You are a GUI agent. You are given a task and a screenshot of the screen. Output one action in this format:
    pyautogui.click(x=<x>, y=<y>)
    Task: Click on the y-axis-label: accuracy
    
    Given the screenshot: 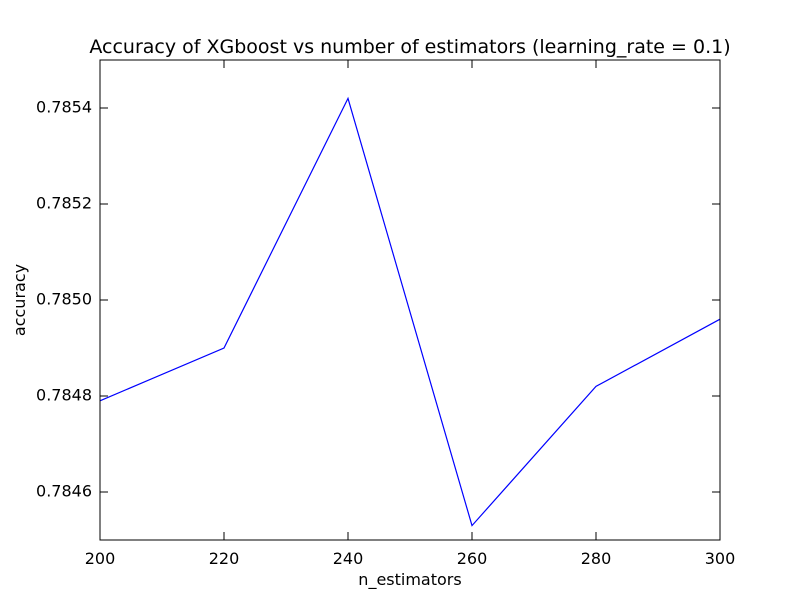 What is the action you would take?
    pyautogui.click(x=19, y=300)
    